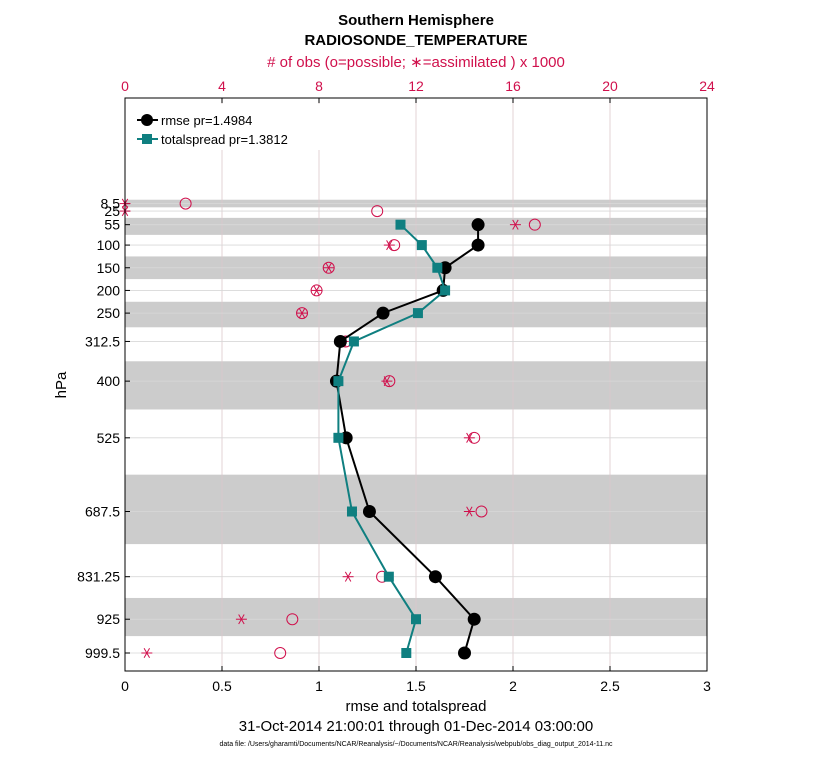 The height and width of the screenshot is (760, 830). I want to click on top-tick-label: 8, so click(319, 86).